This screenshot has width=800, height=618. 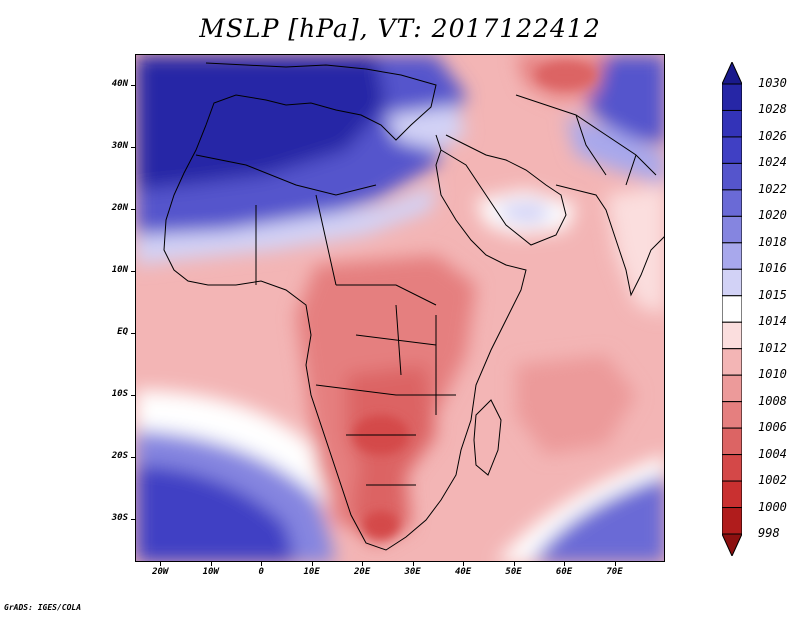 What do you see at coordinates (286, 225) in the screenshot?
I see `ridge-edge` at bounding box center [286, 225].